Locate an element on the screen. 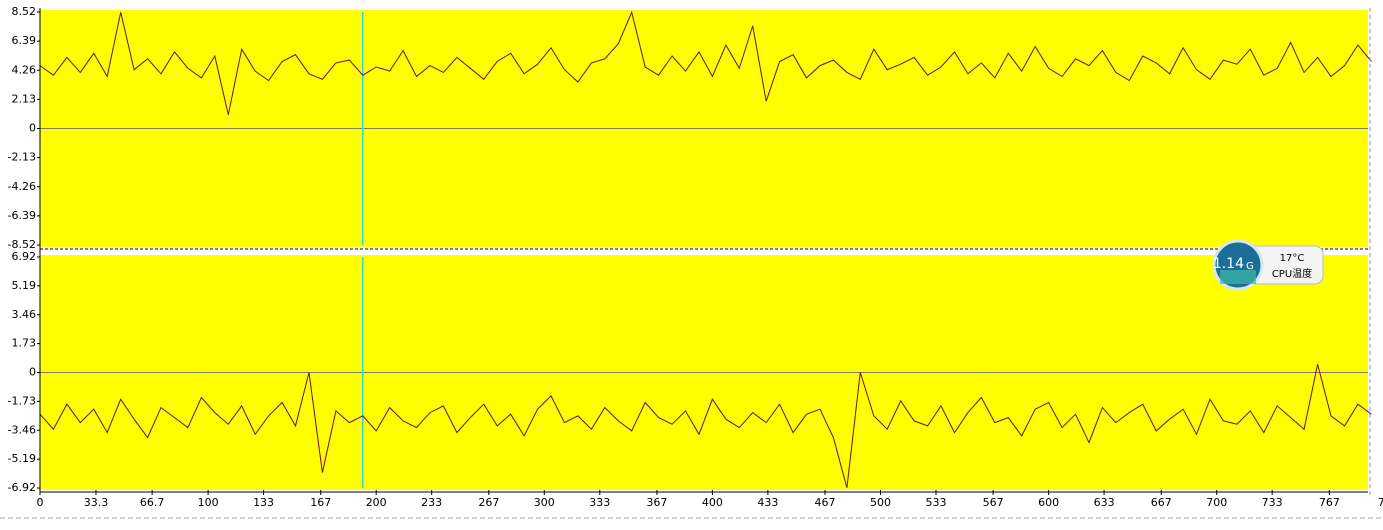 The height and width of the screenshot is (530, 1383). widget-temp: 17°C is located at coordinates (1292, 258).